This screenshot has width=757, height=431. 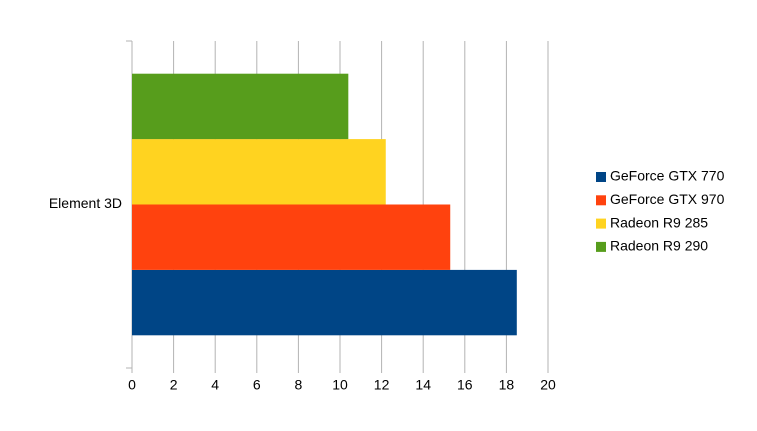 I want to click on legend-label: GeForce GTX 770, so click(x=667, y=176).